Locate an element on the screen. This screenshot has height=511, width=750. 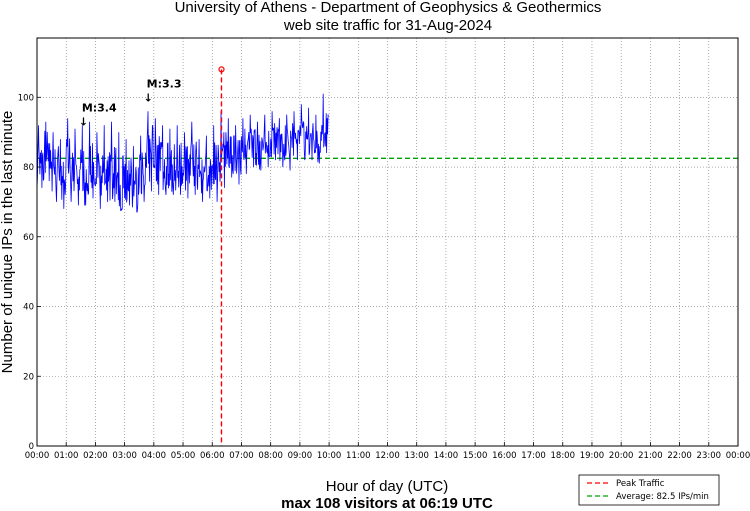
legend-peak-label: Peak Traffic is located at coordinates (640, 484).